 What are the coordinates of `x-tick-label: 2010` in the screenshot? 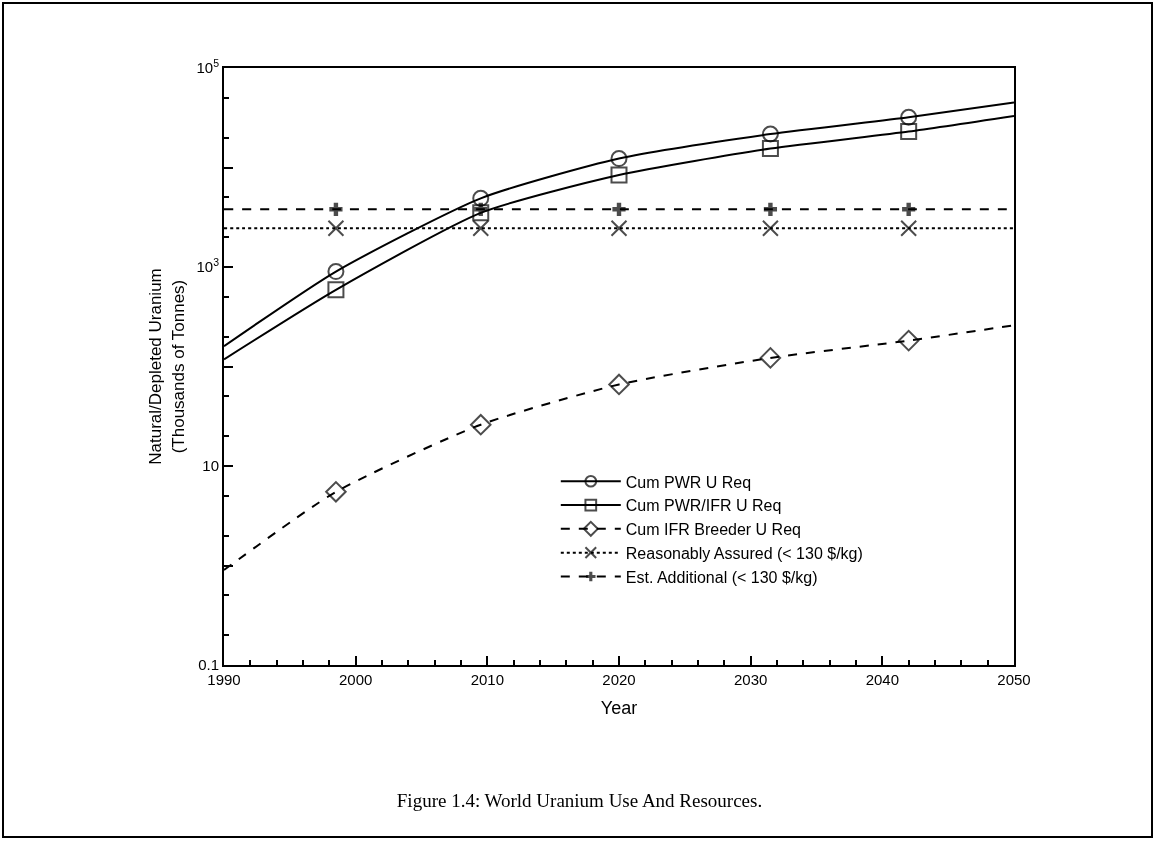 It's located at (487, 679).